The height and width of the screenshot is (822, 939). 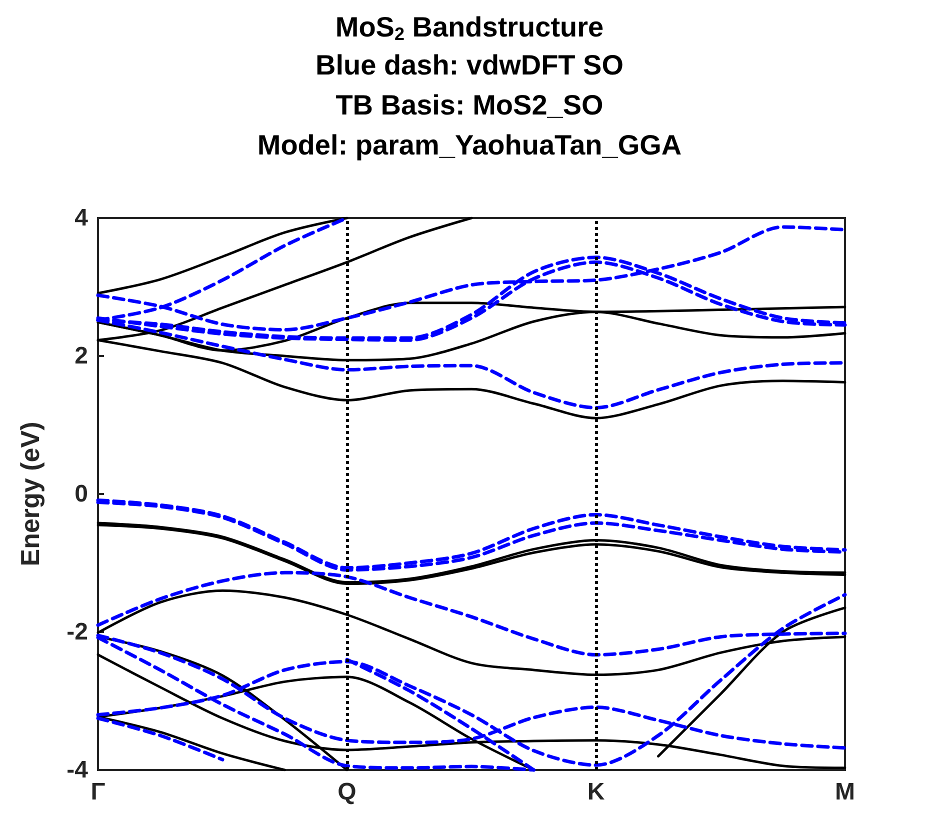 I want to click on y-tick-label: -4, so click(x=77, y=770).